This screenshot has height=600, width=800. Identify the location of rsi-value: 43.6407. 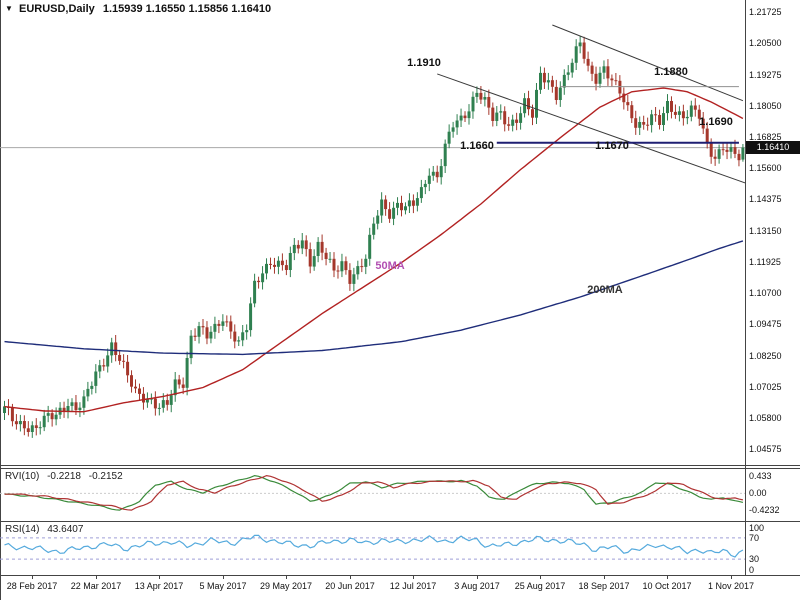
(65, 529).